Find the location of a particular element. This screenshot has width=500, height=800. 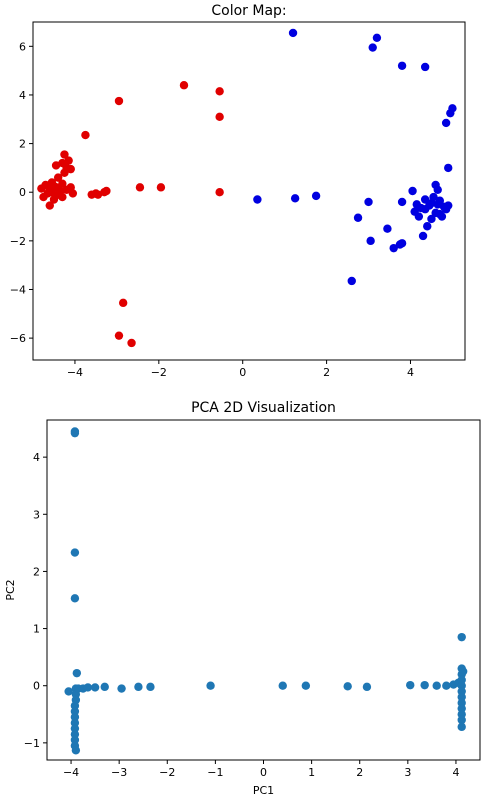

x-tick-label: 0 is located at coordinates (242, 372).